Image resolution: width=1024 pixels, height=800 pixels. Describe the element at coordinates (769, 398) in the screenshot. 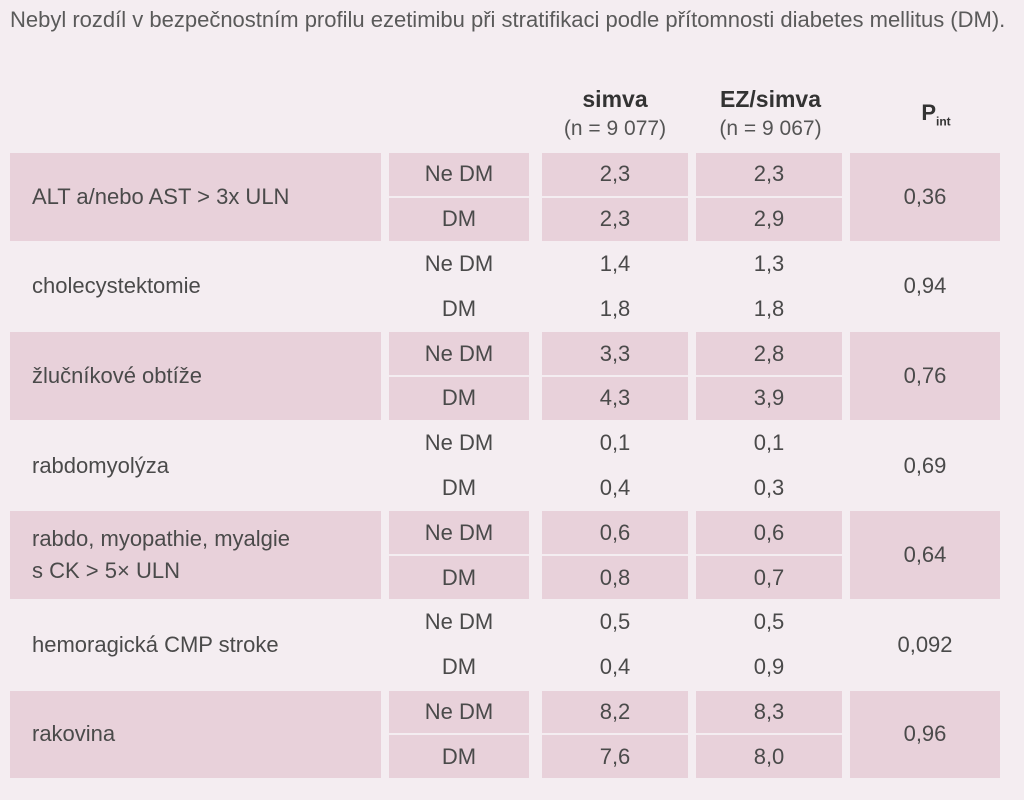

I see `ezsimva-value-cell: 3,9` at that location.